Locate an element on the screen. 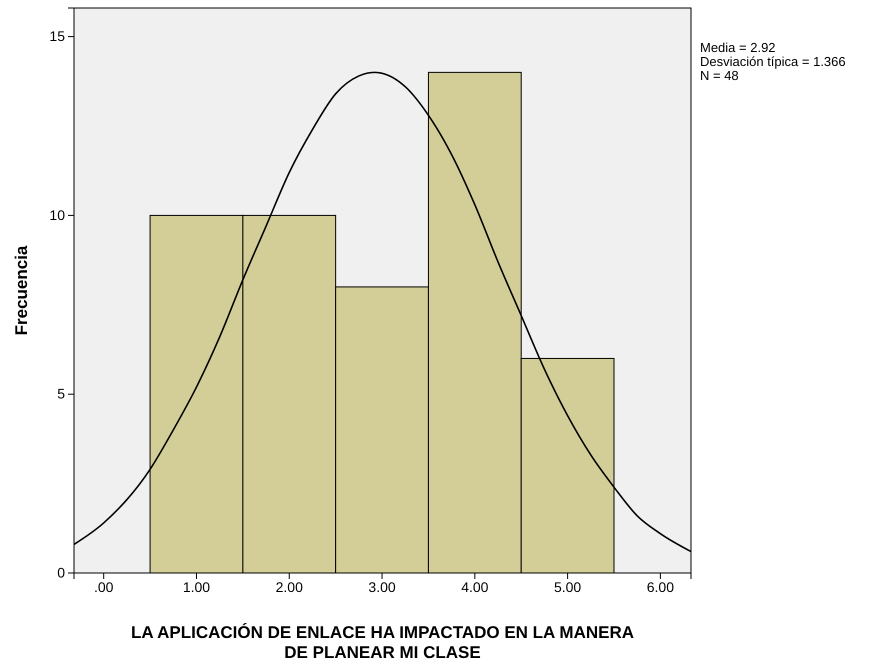 The image size is (887, 664). text: Desviación típica = 1.366 is located at coordinates (773, 61).